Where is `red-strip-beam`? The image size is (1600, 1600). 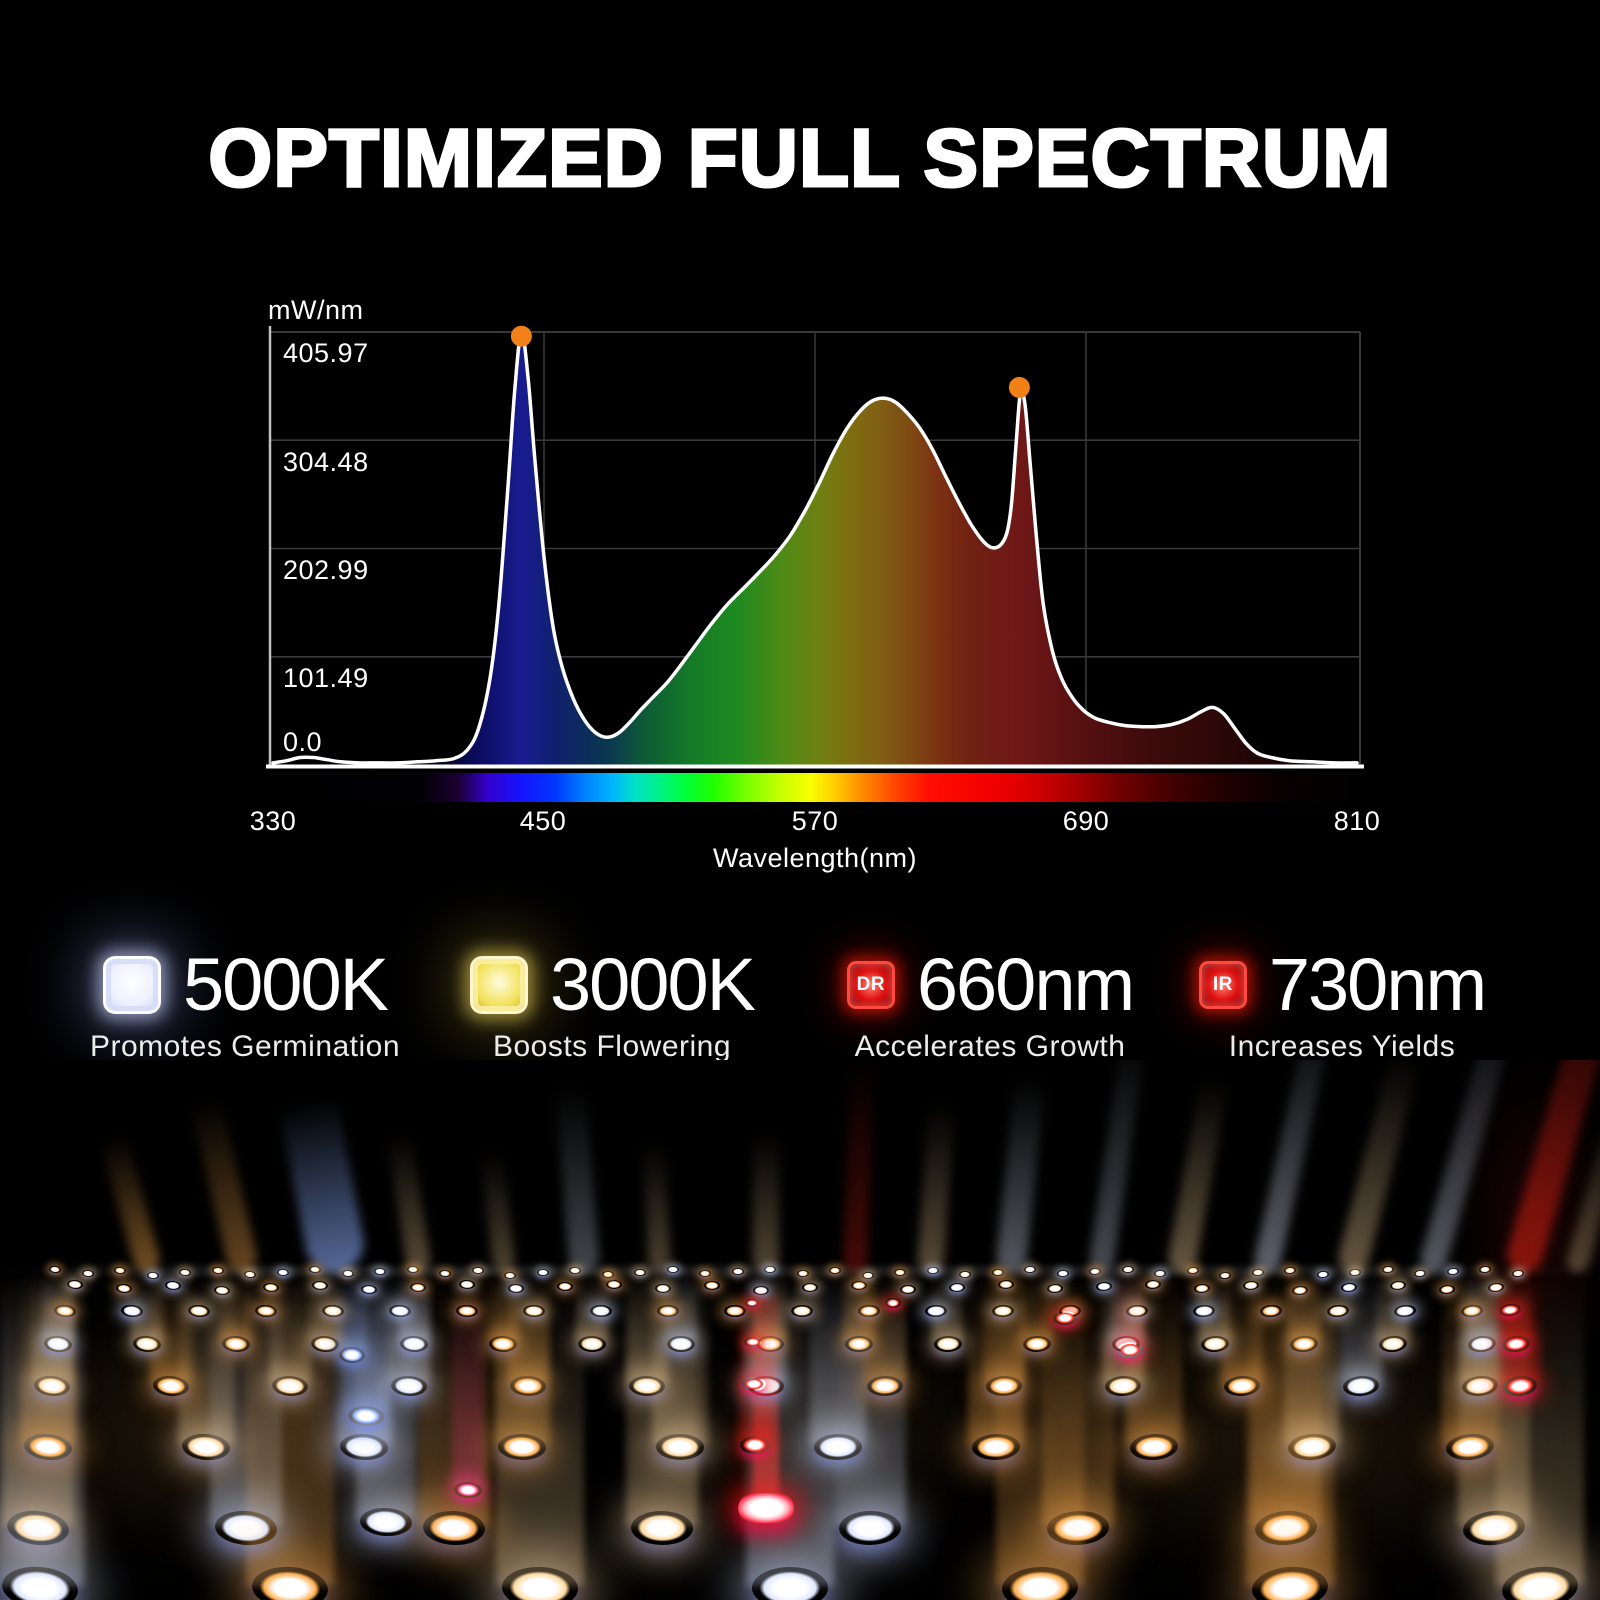 red-strip-beam is located at coordinates (766, 1401).